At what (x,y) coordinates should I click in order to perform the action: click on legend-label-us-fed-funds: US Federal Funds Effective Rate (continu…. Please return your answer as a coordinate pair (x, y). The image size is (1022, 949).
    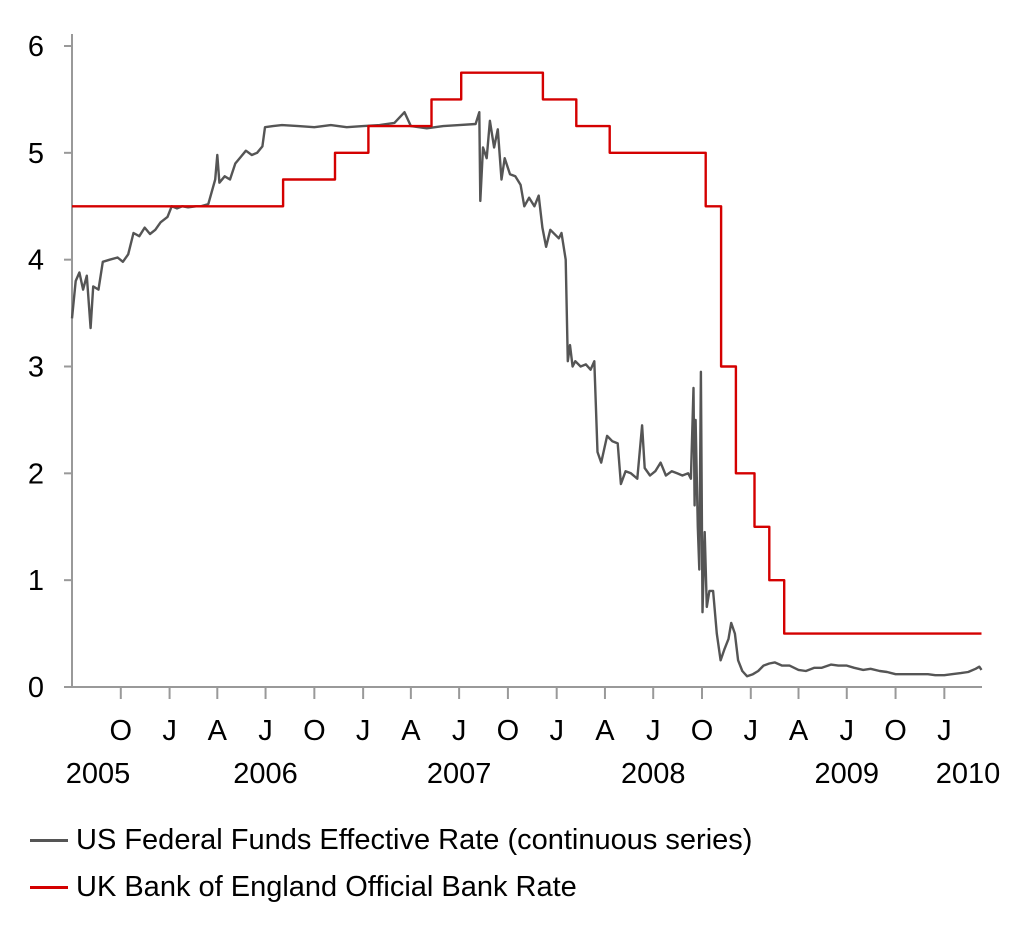
    Looking at the image, I should click on (414, 840).